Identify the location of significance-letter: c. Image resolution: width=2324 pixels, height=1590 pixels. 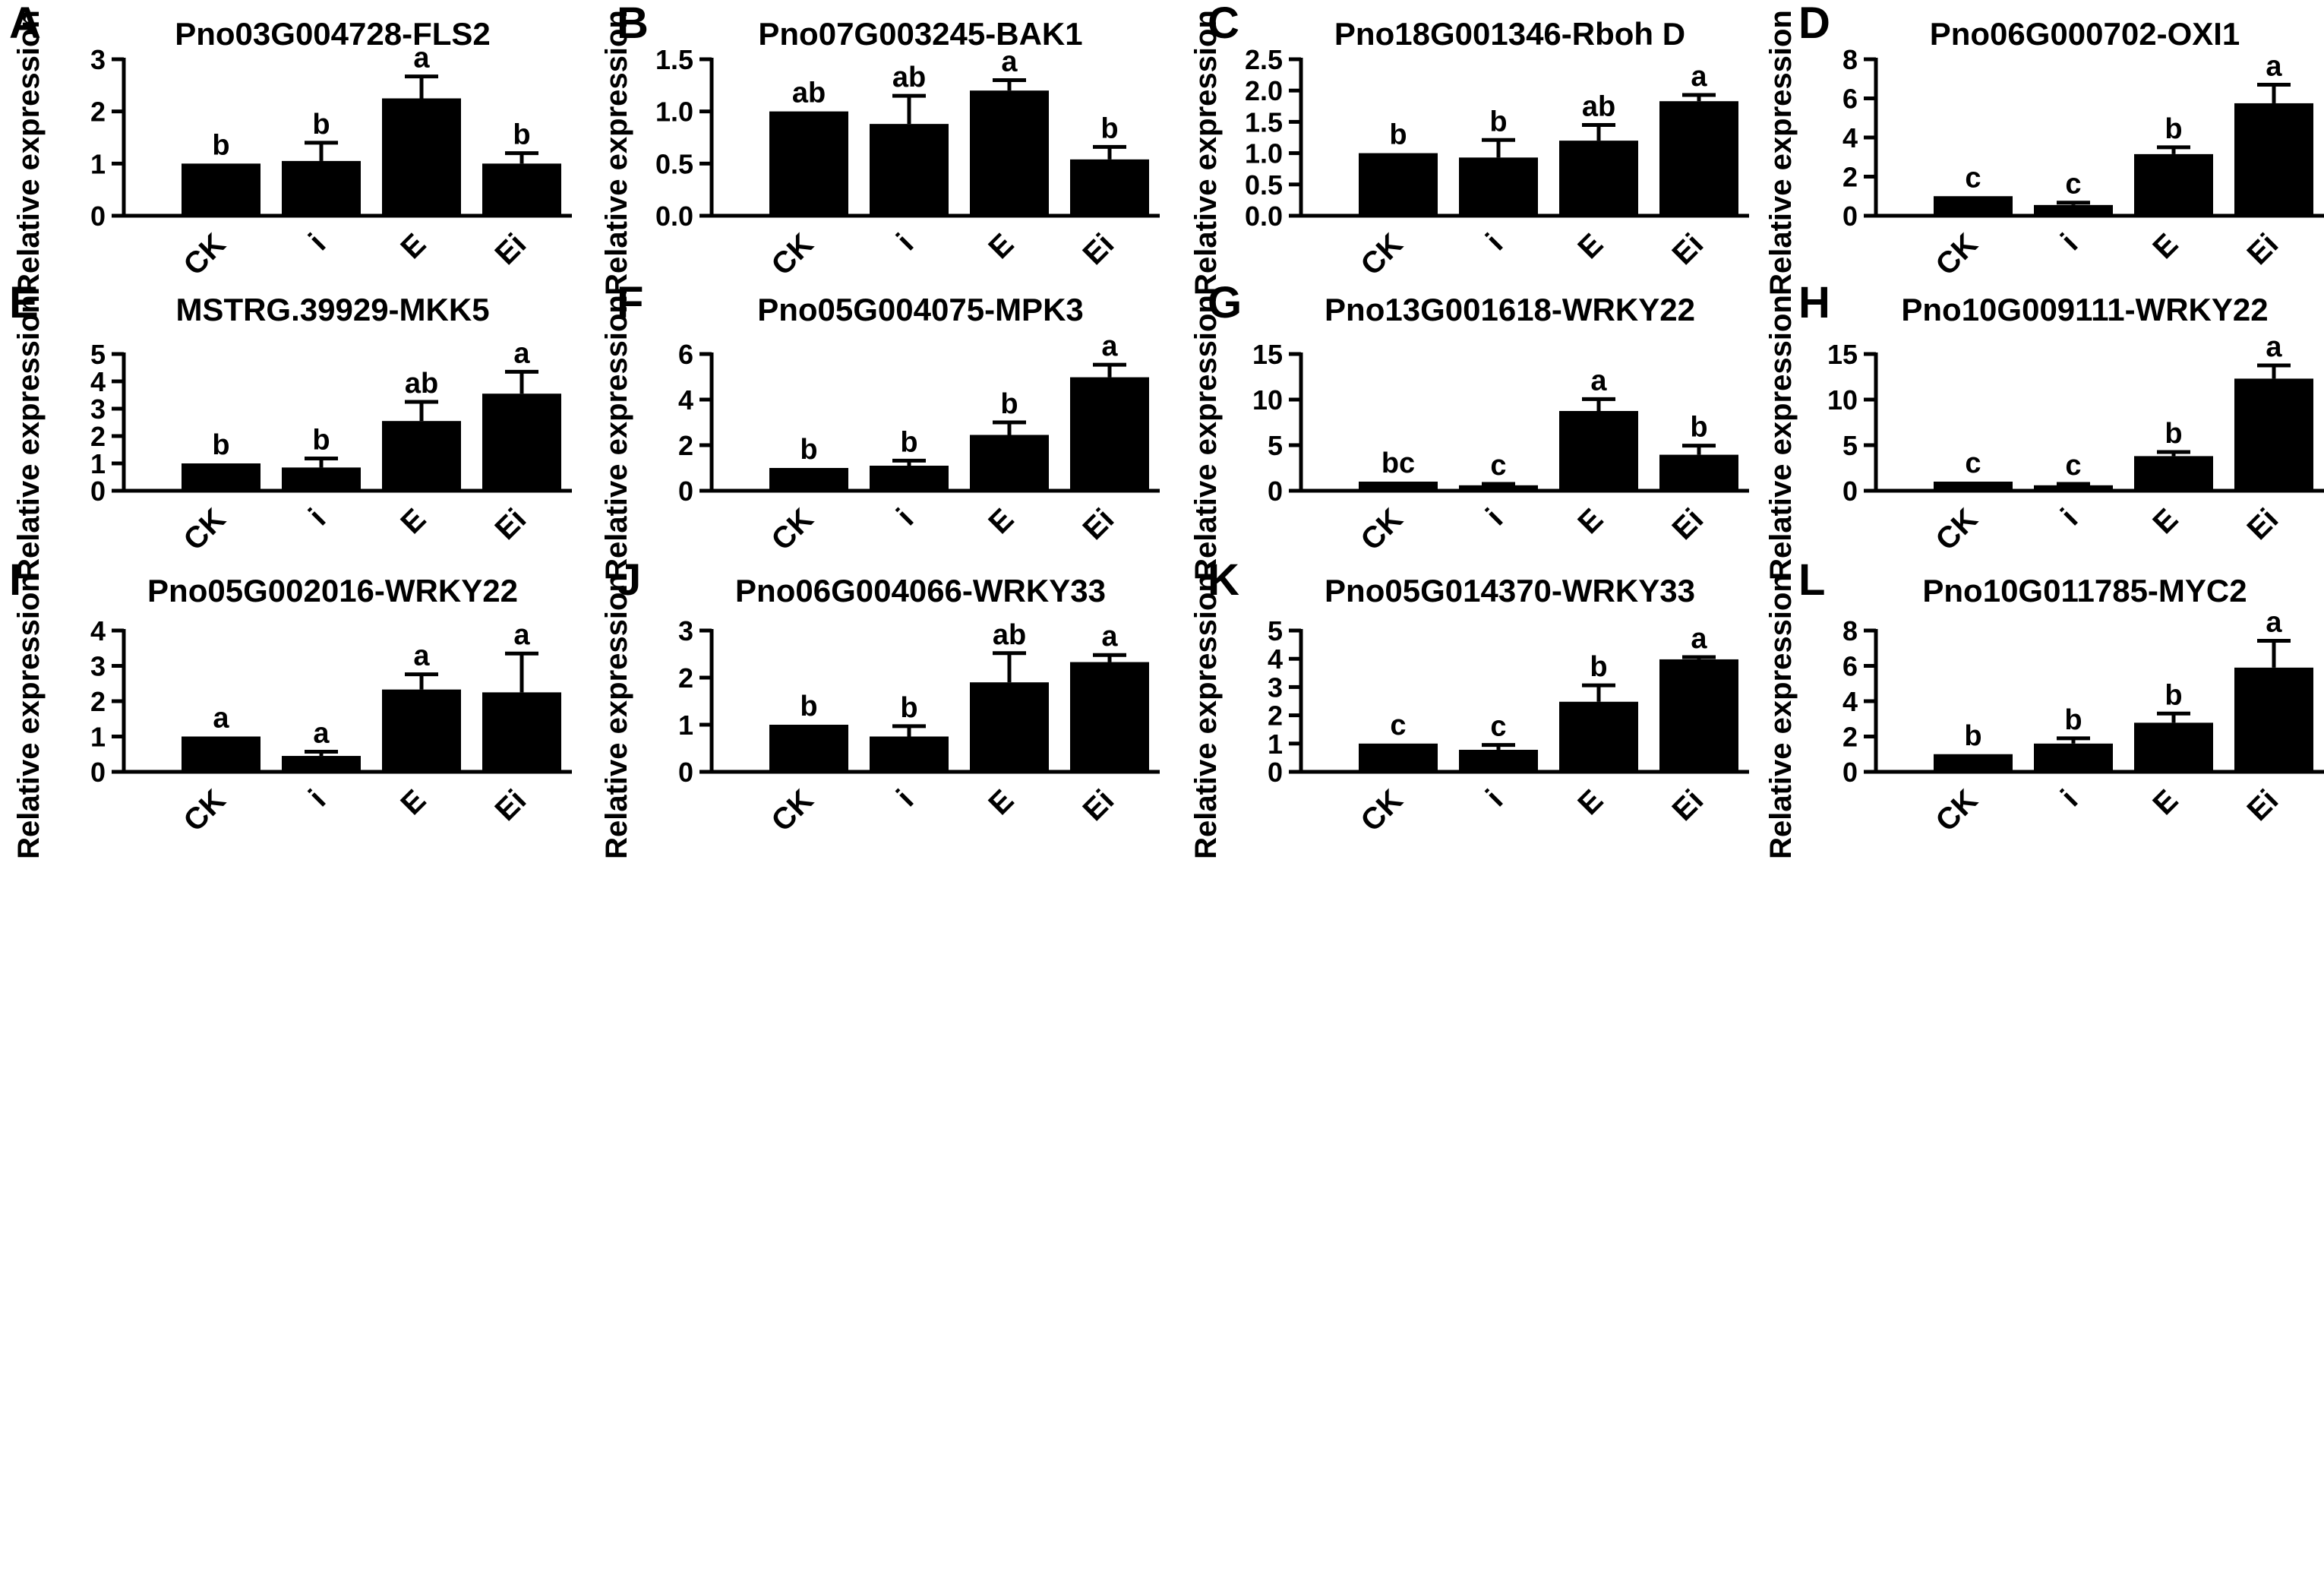
(2073, 466).